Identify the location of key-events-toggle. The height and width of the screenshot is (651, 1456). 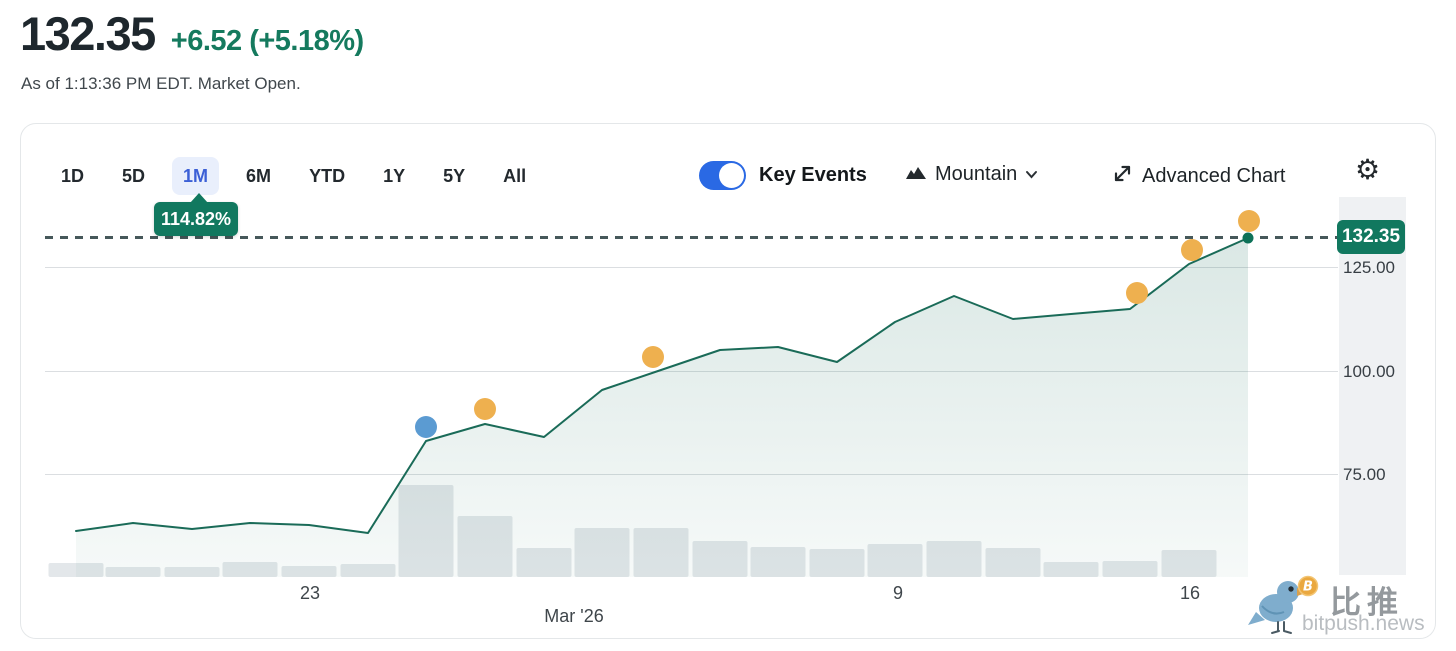
(722, 175).